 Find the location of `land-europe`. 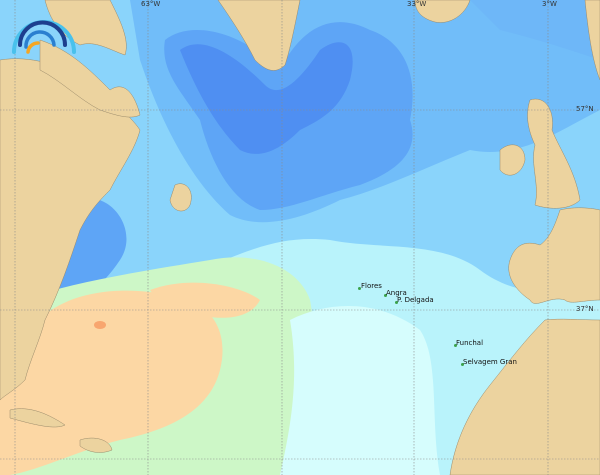

land-europe is located at coordinates (554, 255).